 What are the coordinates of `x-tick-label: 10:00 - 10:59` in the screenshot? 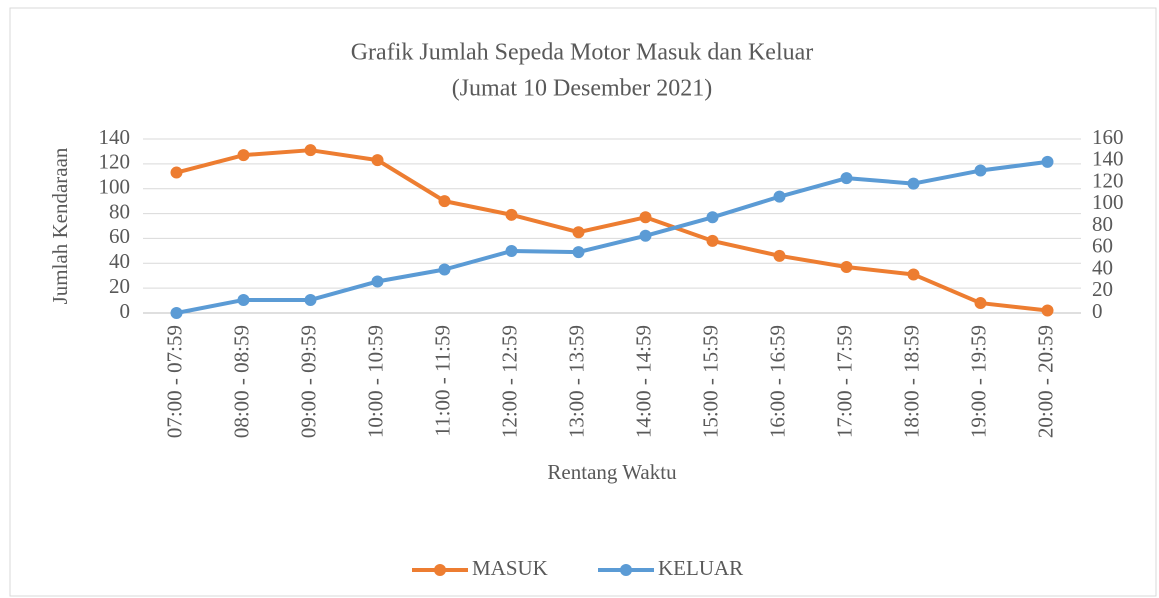 It's located at (375, 381).